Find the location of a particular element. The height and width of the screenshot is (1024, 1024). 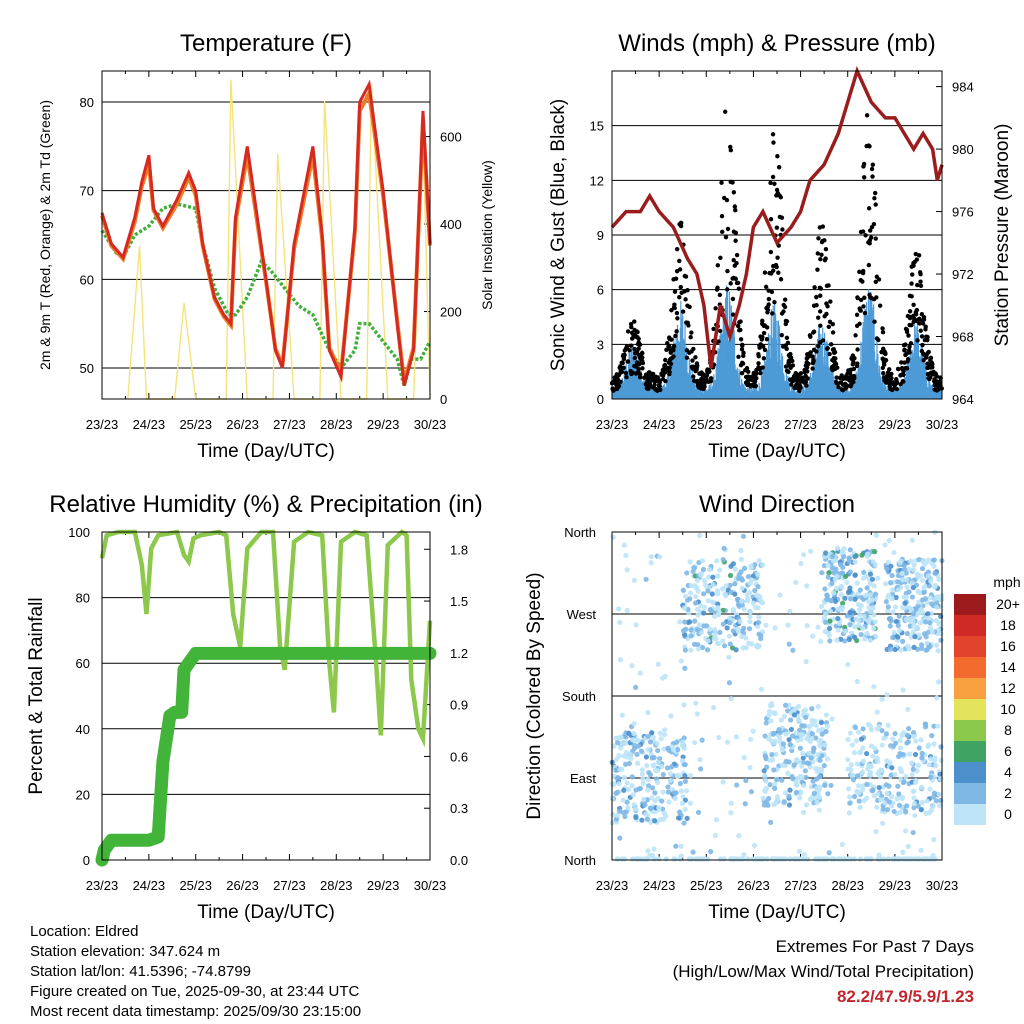

y2-tick-label: 972 is located at coordinates (963, 274).